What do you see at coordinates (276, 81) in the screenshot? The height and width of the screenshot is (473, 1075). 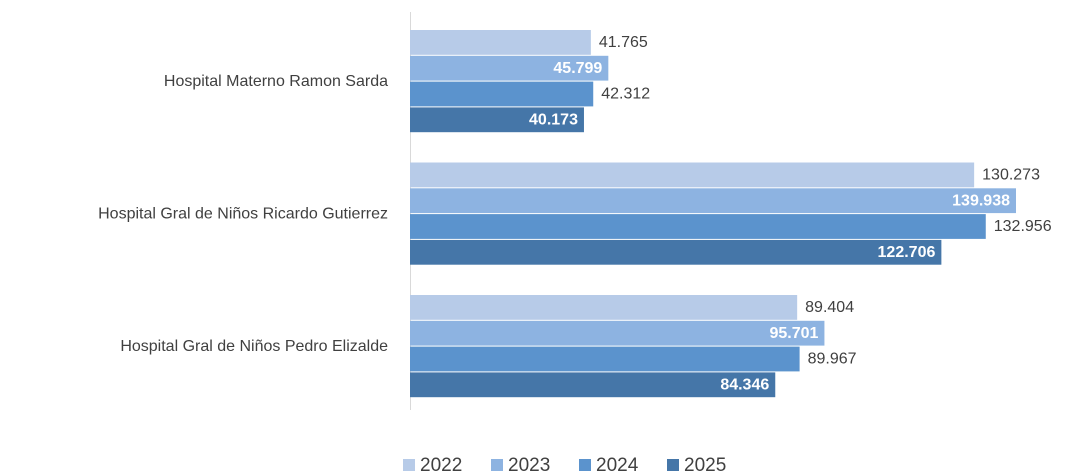 I see `category-label: Hospital Materno Ramon Sarda` at bounding box center [276, 81].